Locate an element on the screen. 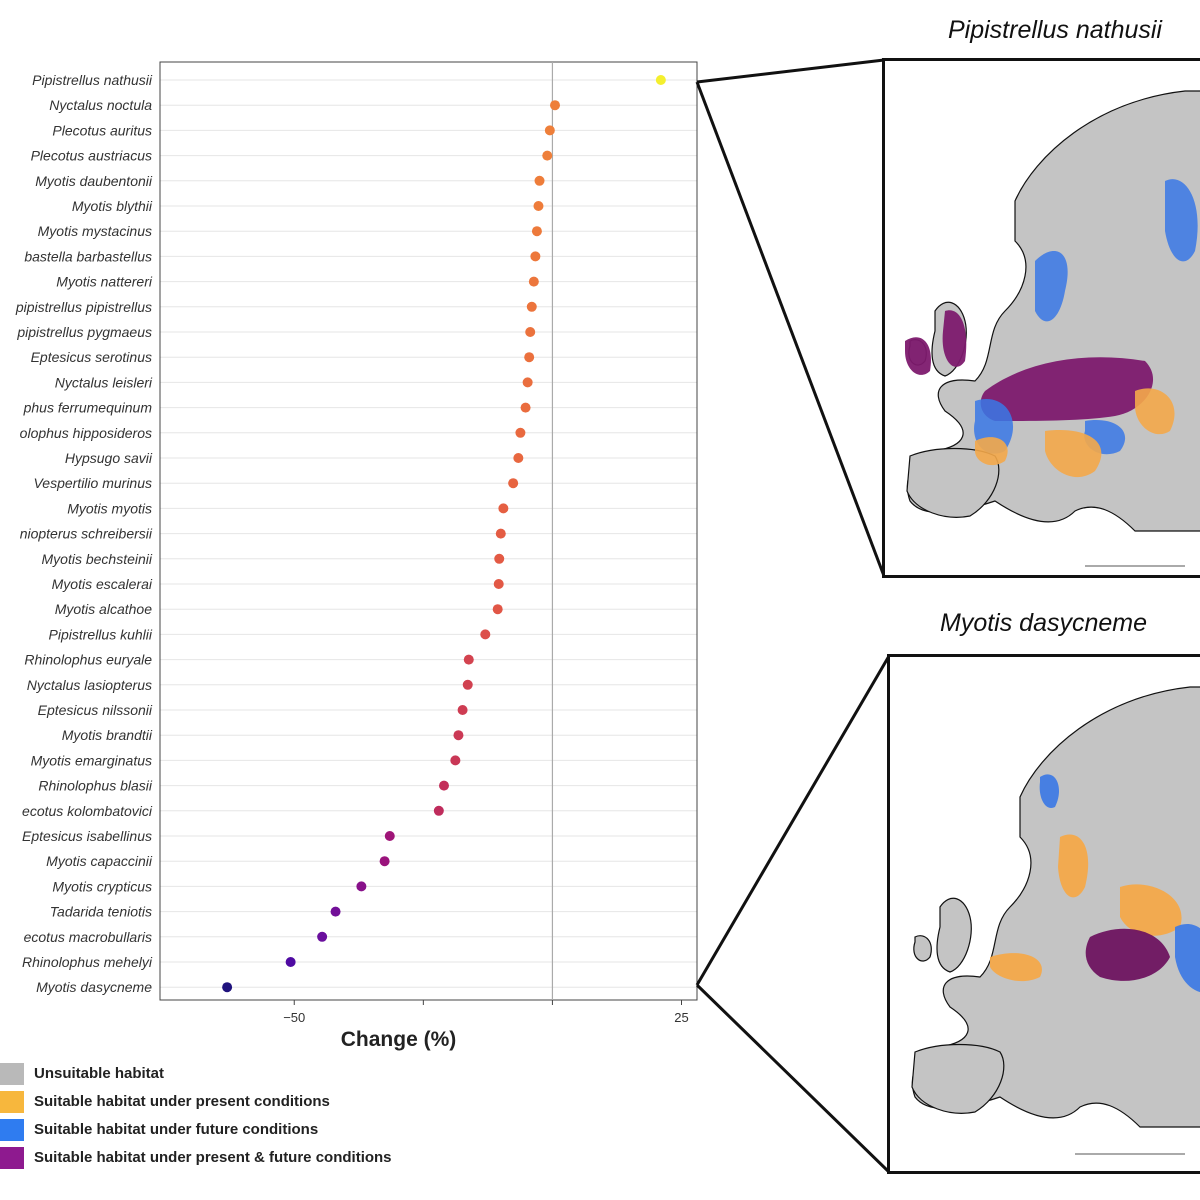  species-label: bastella barbastellus is located at coordinates (88, 256).